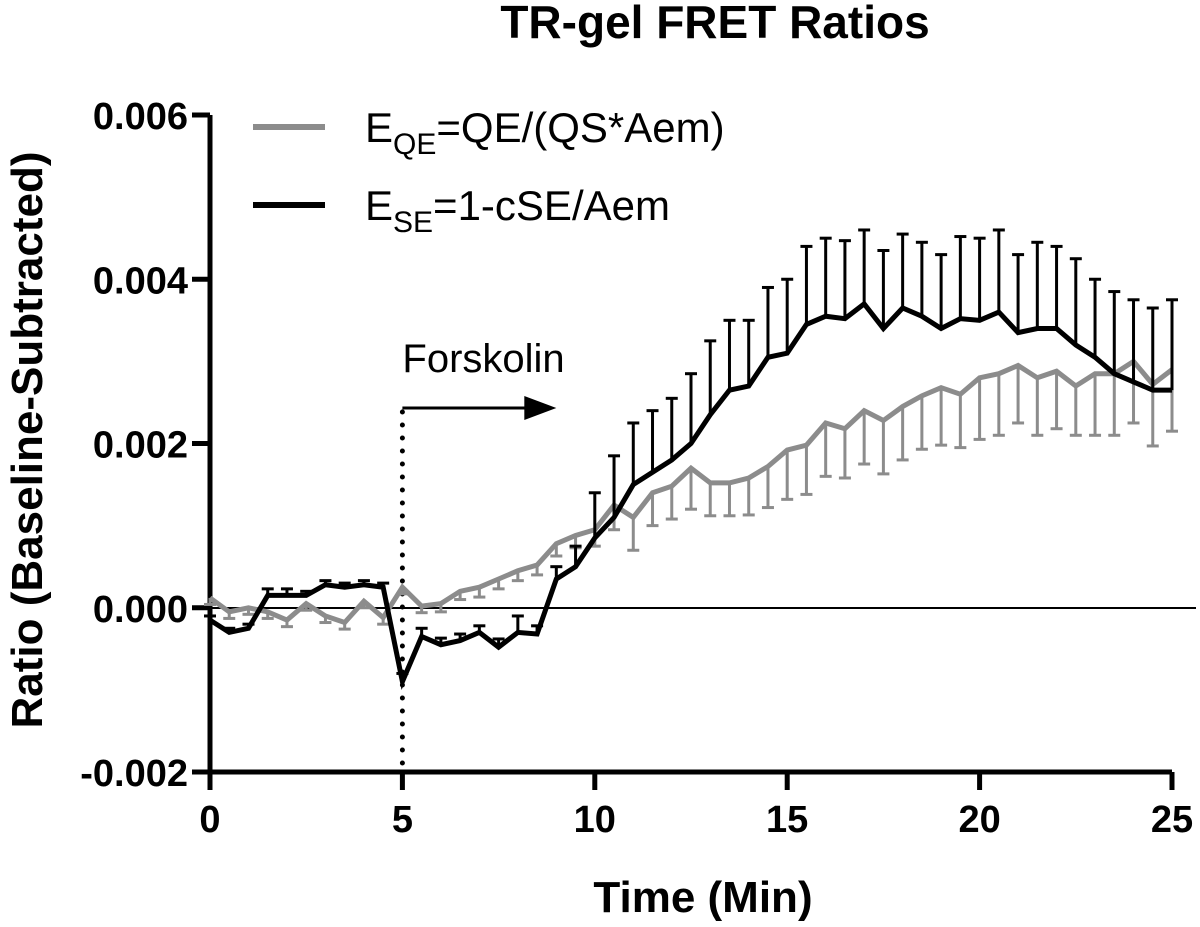 This screenshot has height=927, width=1200. What do you see at coordinates (979, 820) in the screenshot?
I see `x-tick-label: 20` at bounding box center [979, 820].